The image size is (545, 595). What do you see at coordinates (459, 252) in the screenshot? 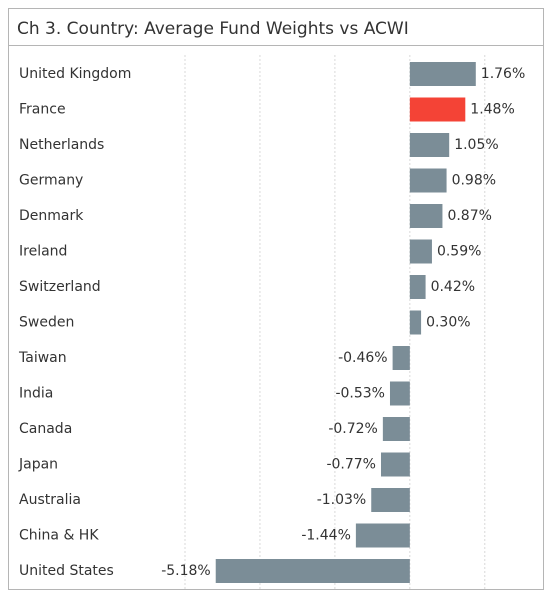
I see `value-label: 0.59%` at bounding box center [459, 252].